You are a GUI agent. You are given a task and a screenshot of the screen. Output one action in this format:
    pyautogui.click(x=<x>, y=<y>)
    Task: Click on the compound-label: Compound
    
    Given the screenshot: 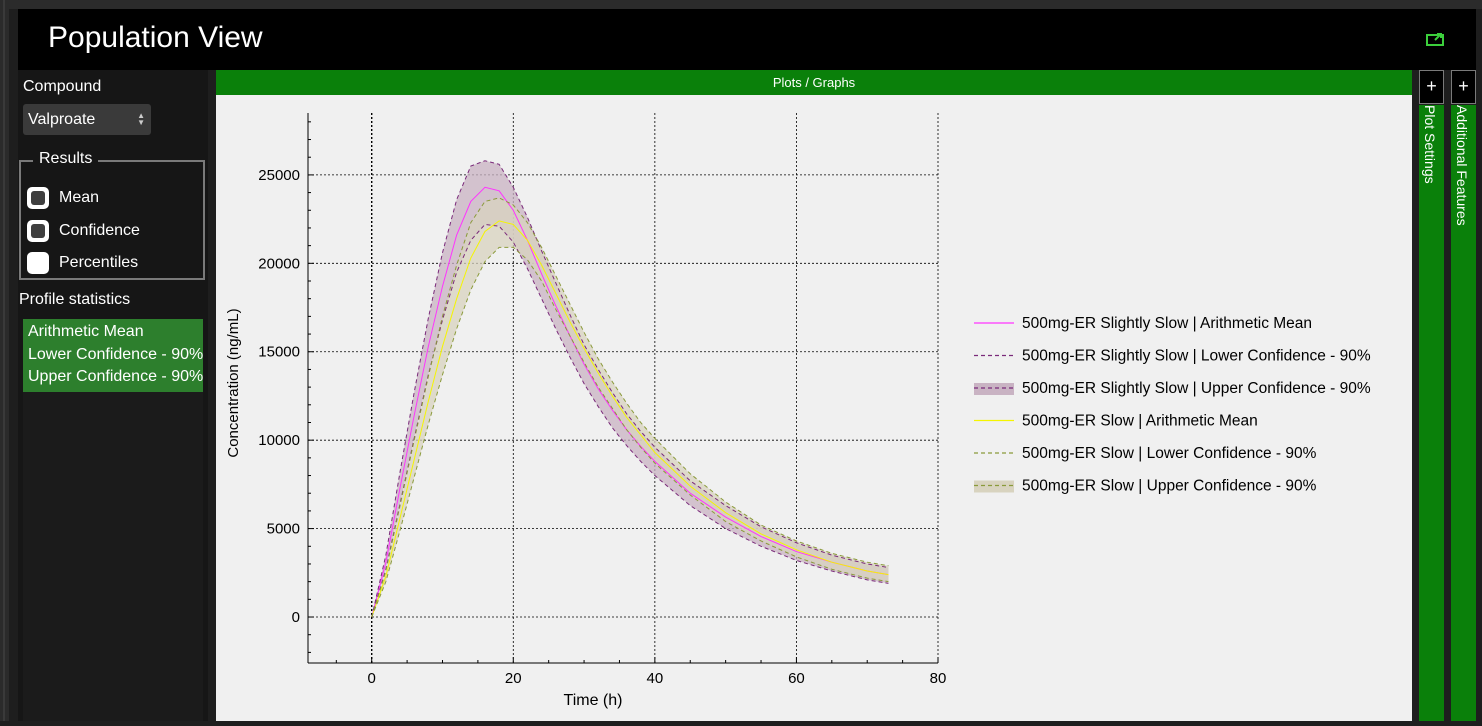 What is the action you would take?
    pyautogui.click(x=62, y=86)
    